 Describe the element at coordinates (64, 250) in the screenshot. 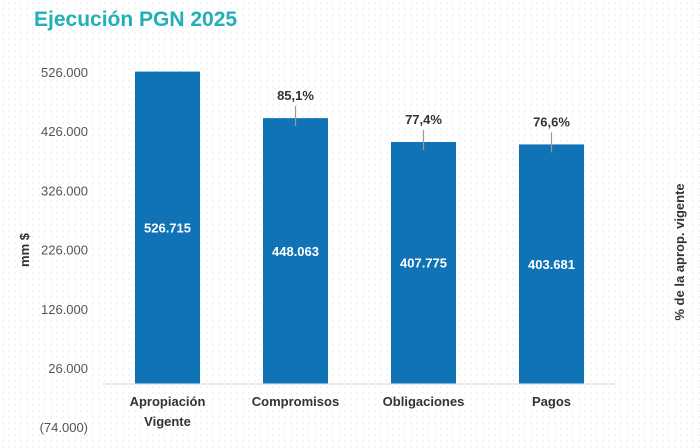

I see `y-tick-label: 226.000` at that location.